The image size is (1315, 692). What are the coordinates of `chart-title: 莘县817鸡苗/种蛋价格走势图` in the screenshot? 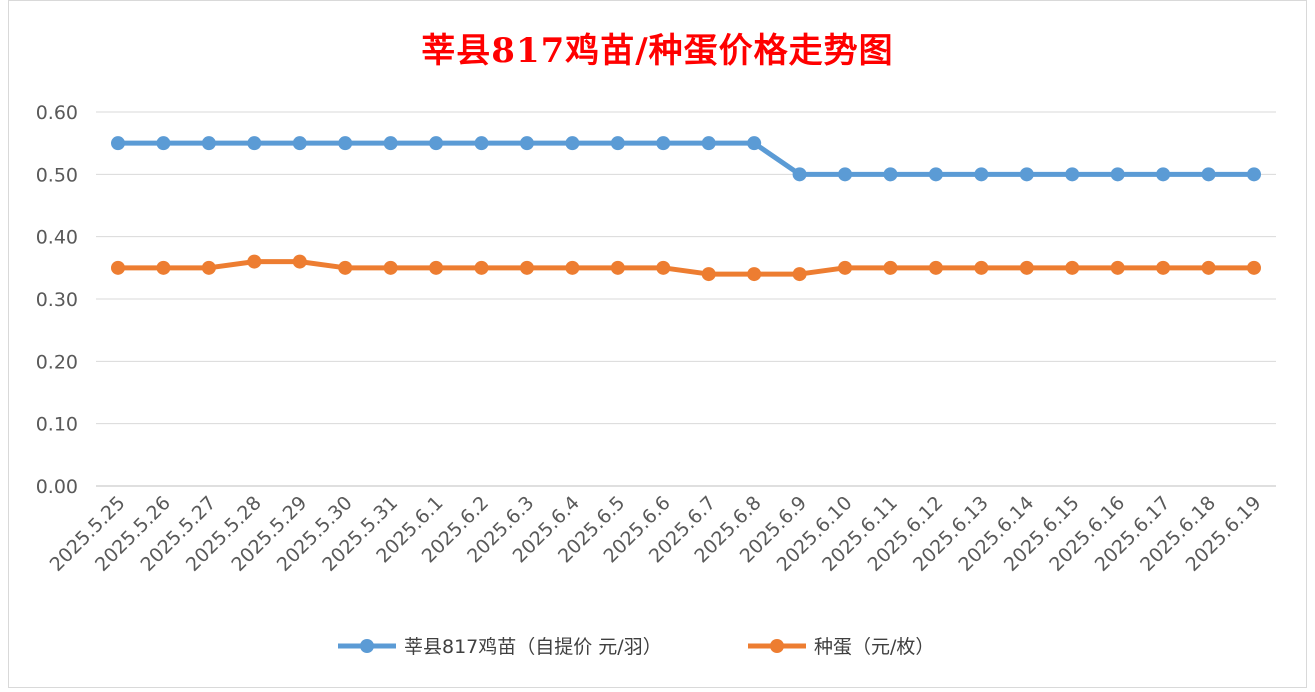 It's located at (657, 51).